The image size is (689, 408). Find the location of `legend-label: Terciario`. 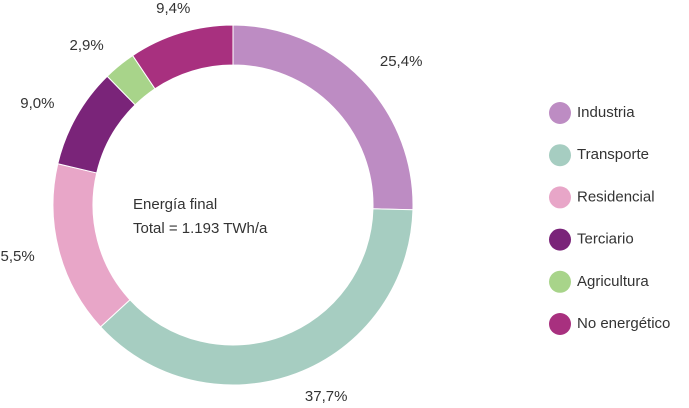

legend-label: Terciario is located at coordinates (605, 239).